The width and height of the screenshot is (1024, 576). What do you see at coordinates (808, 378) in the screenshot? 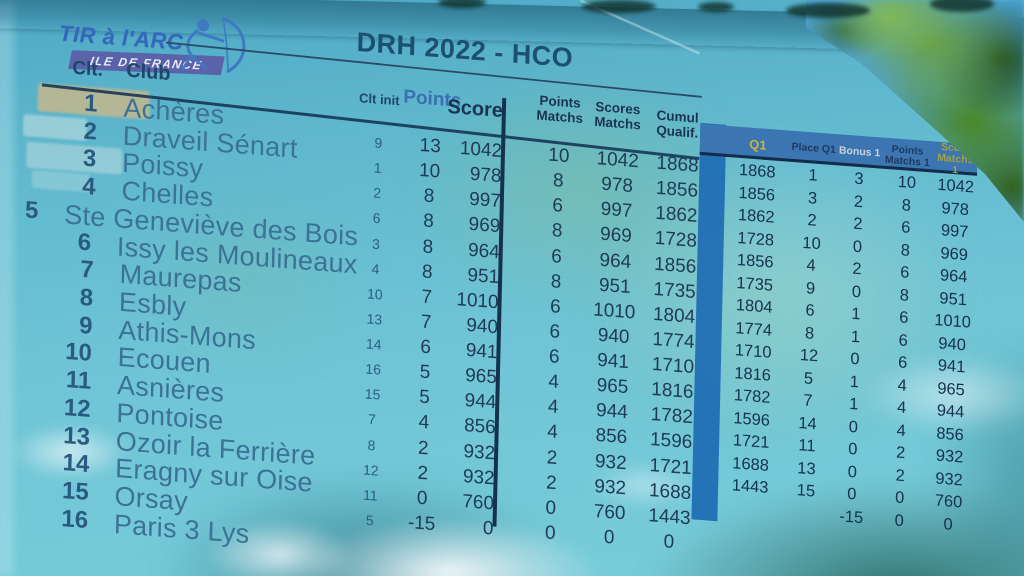
I see `place-q1-cell: 5` at bounding box center [808, 378].